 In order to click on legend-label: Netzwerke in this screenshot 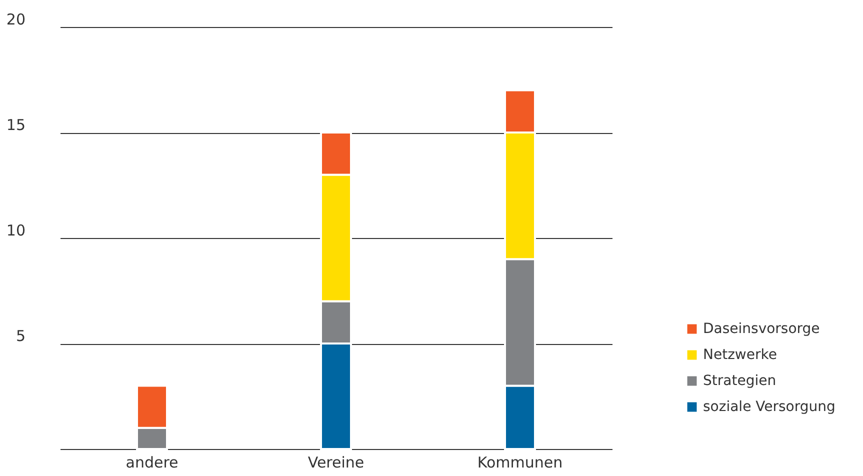, I will do `click(740, 355)`.